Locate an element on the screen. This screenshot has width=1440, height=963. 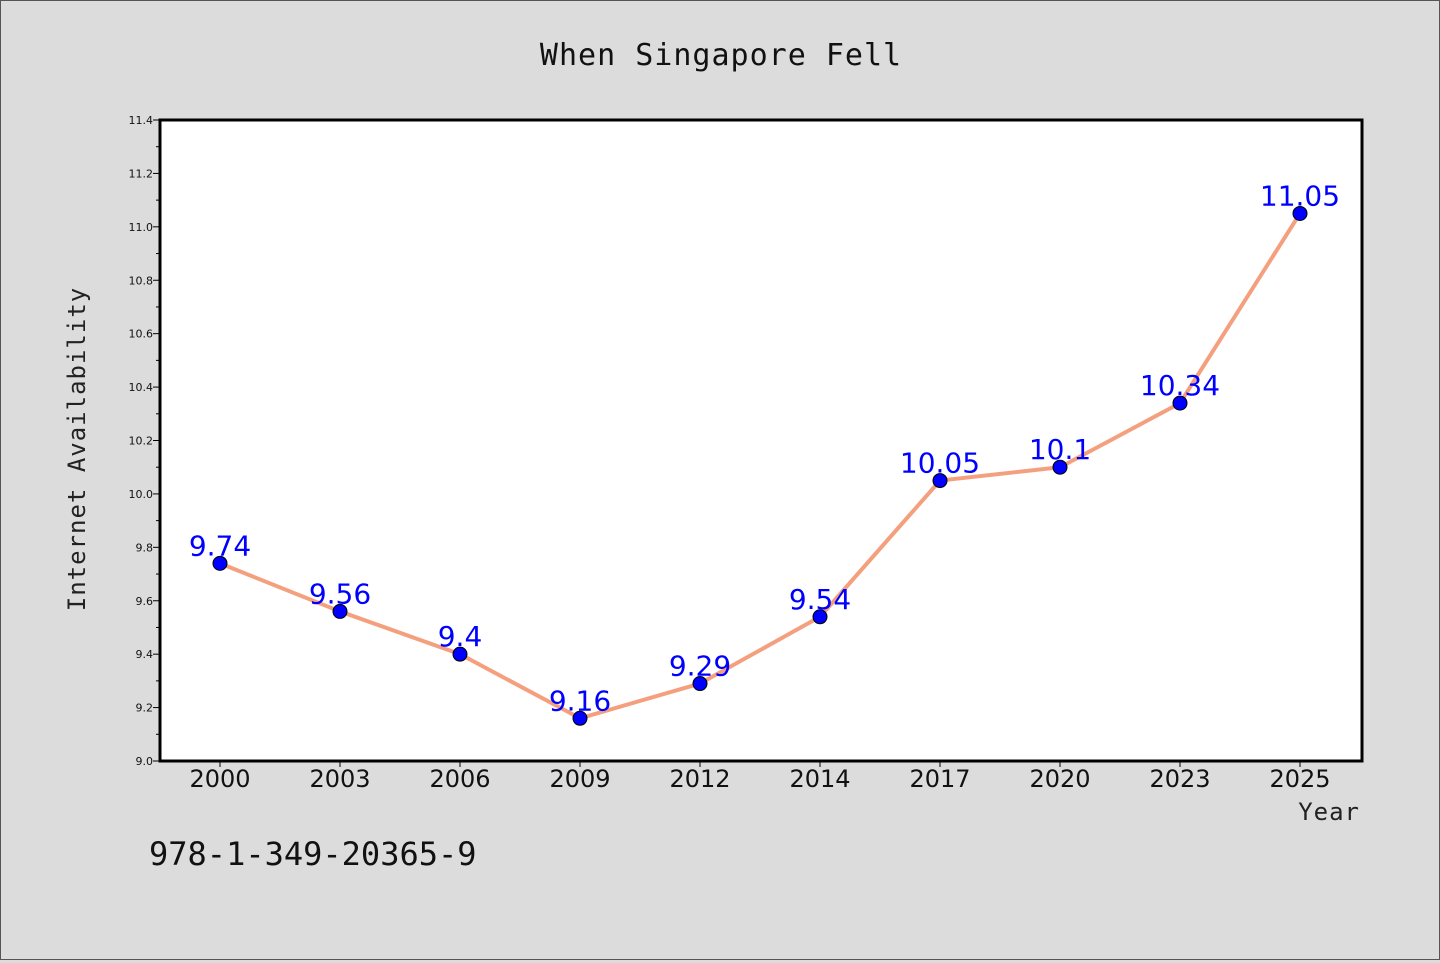
y-tick-label: 10.2 is located at coordinates (141, 441).